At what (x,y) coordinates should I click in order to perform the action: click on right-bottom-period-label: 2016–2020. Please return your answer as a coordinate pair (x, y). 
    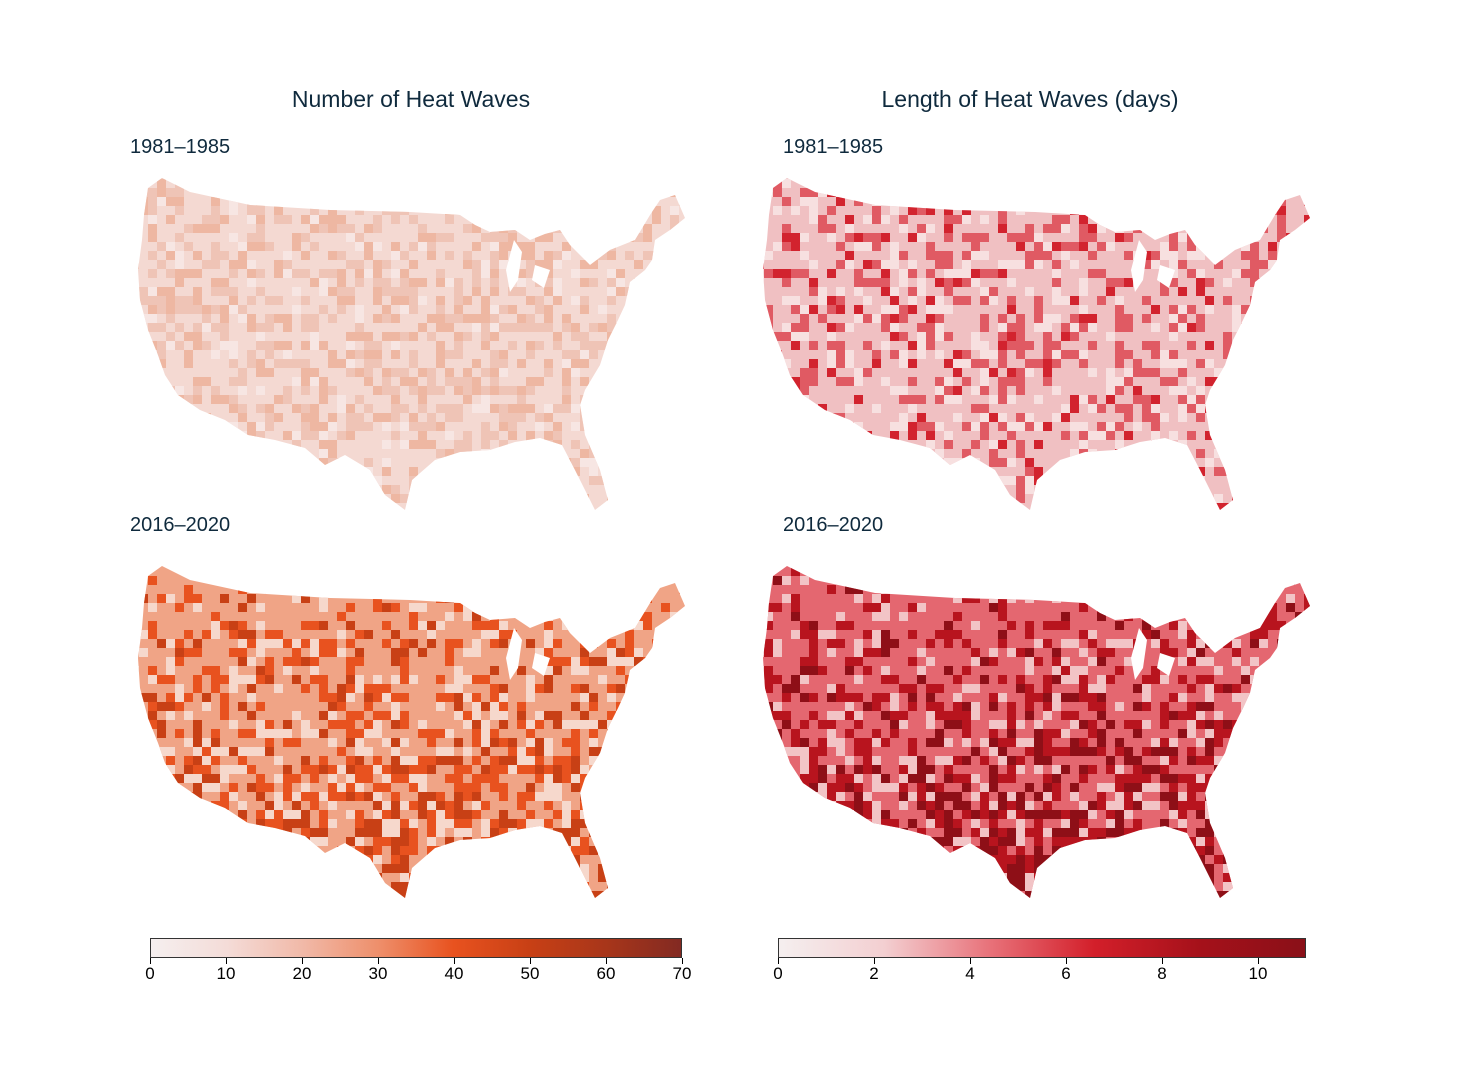
    Looking at the image, I should click on (833, 525).